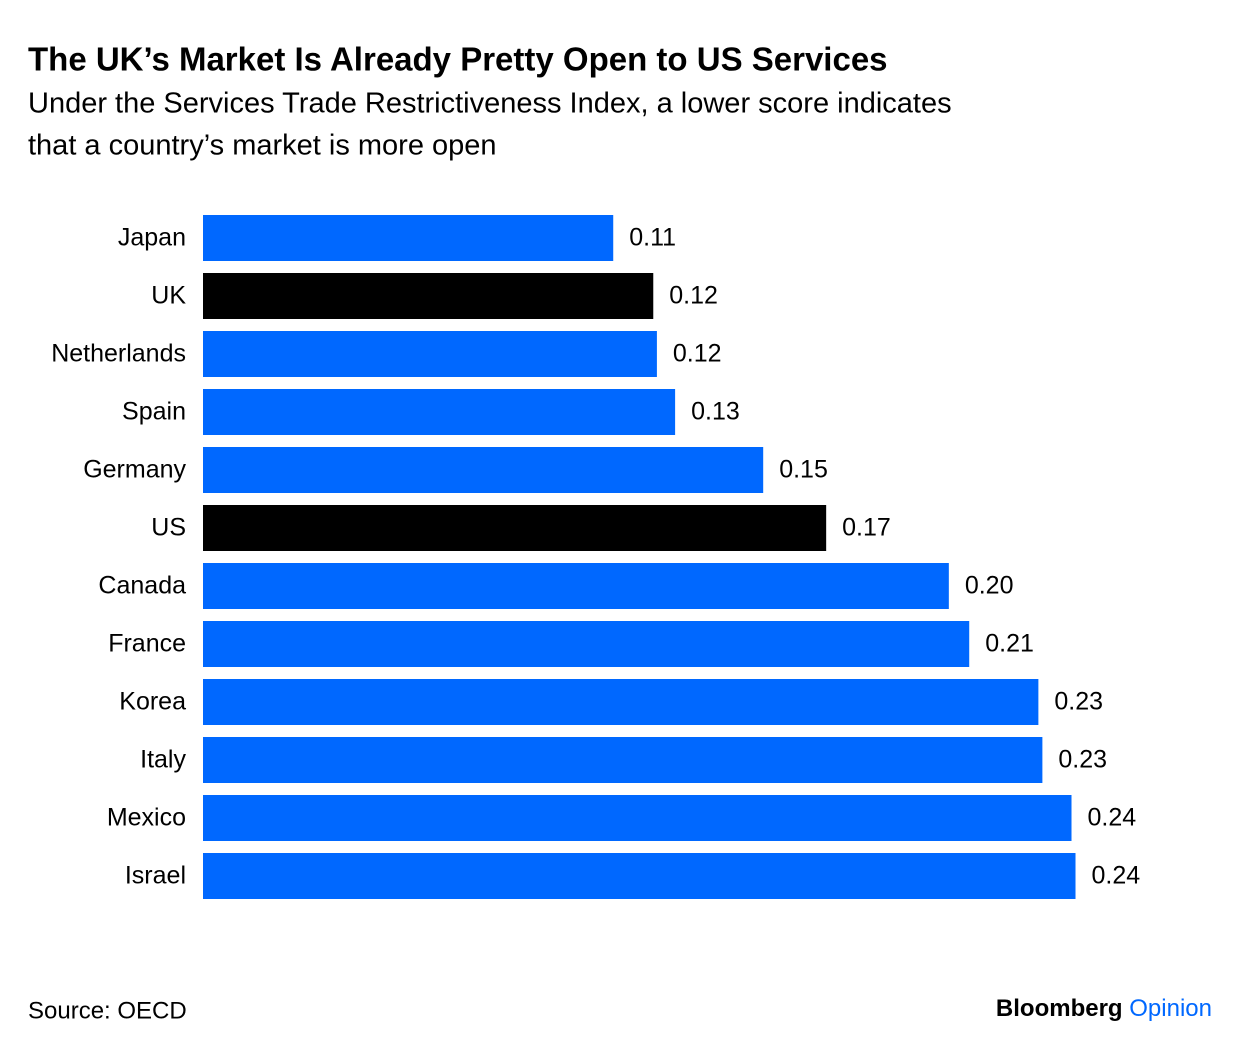 The height and width of the screenshot is (1054, 1240). I want to click on brand-name: Bloomberg, so click(1059, 1008).